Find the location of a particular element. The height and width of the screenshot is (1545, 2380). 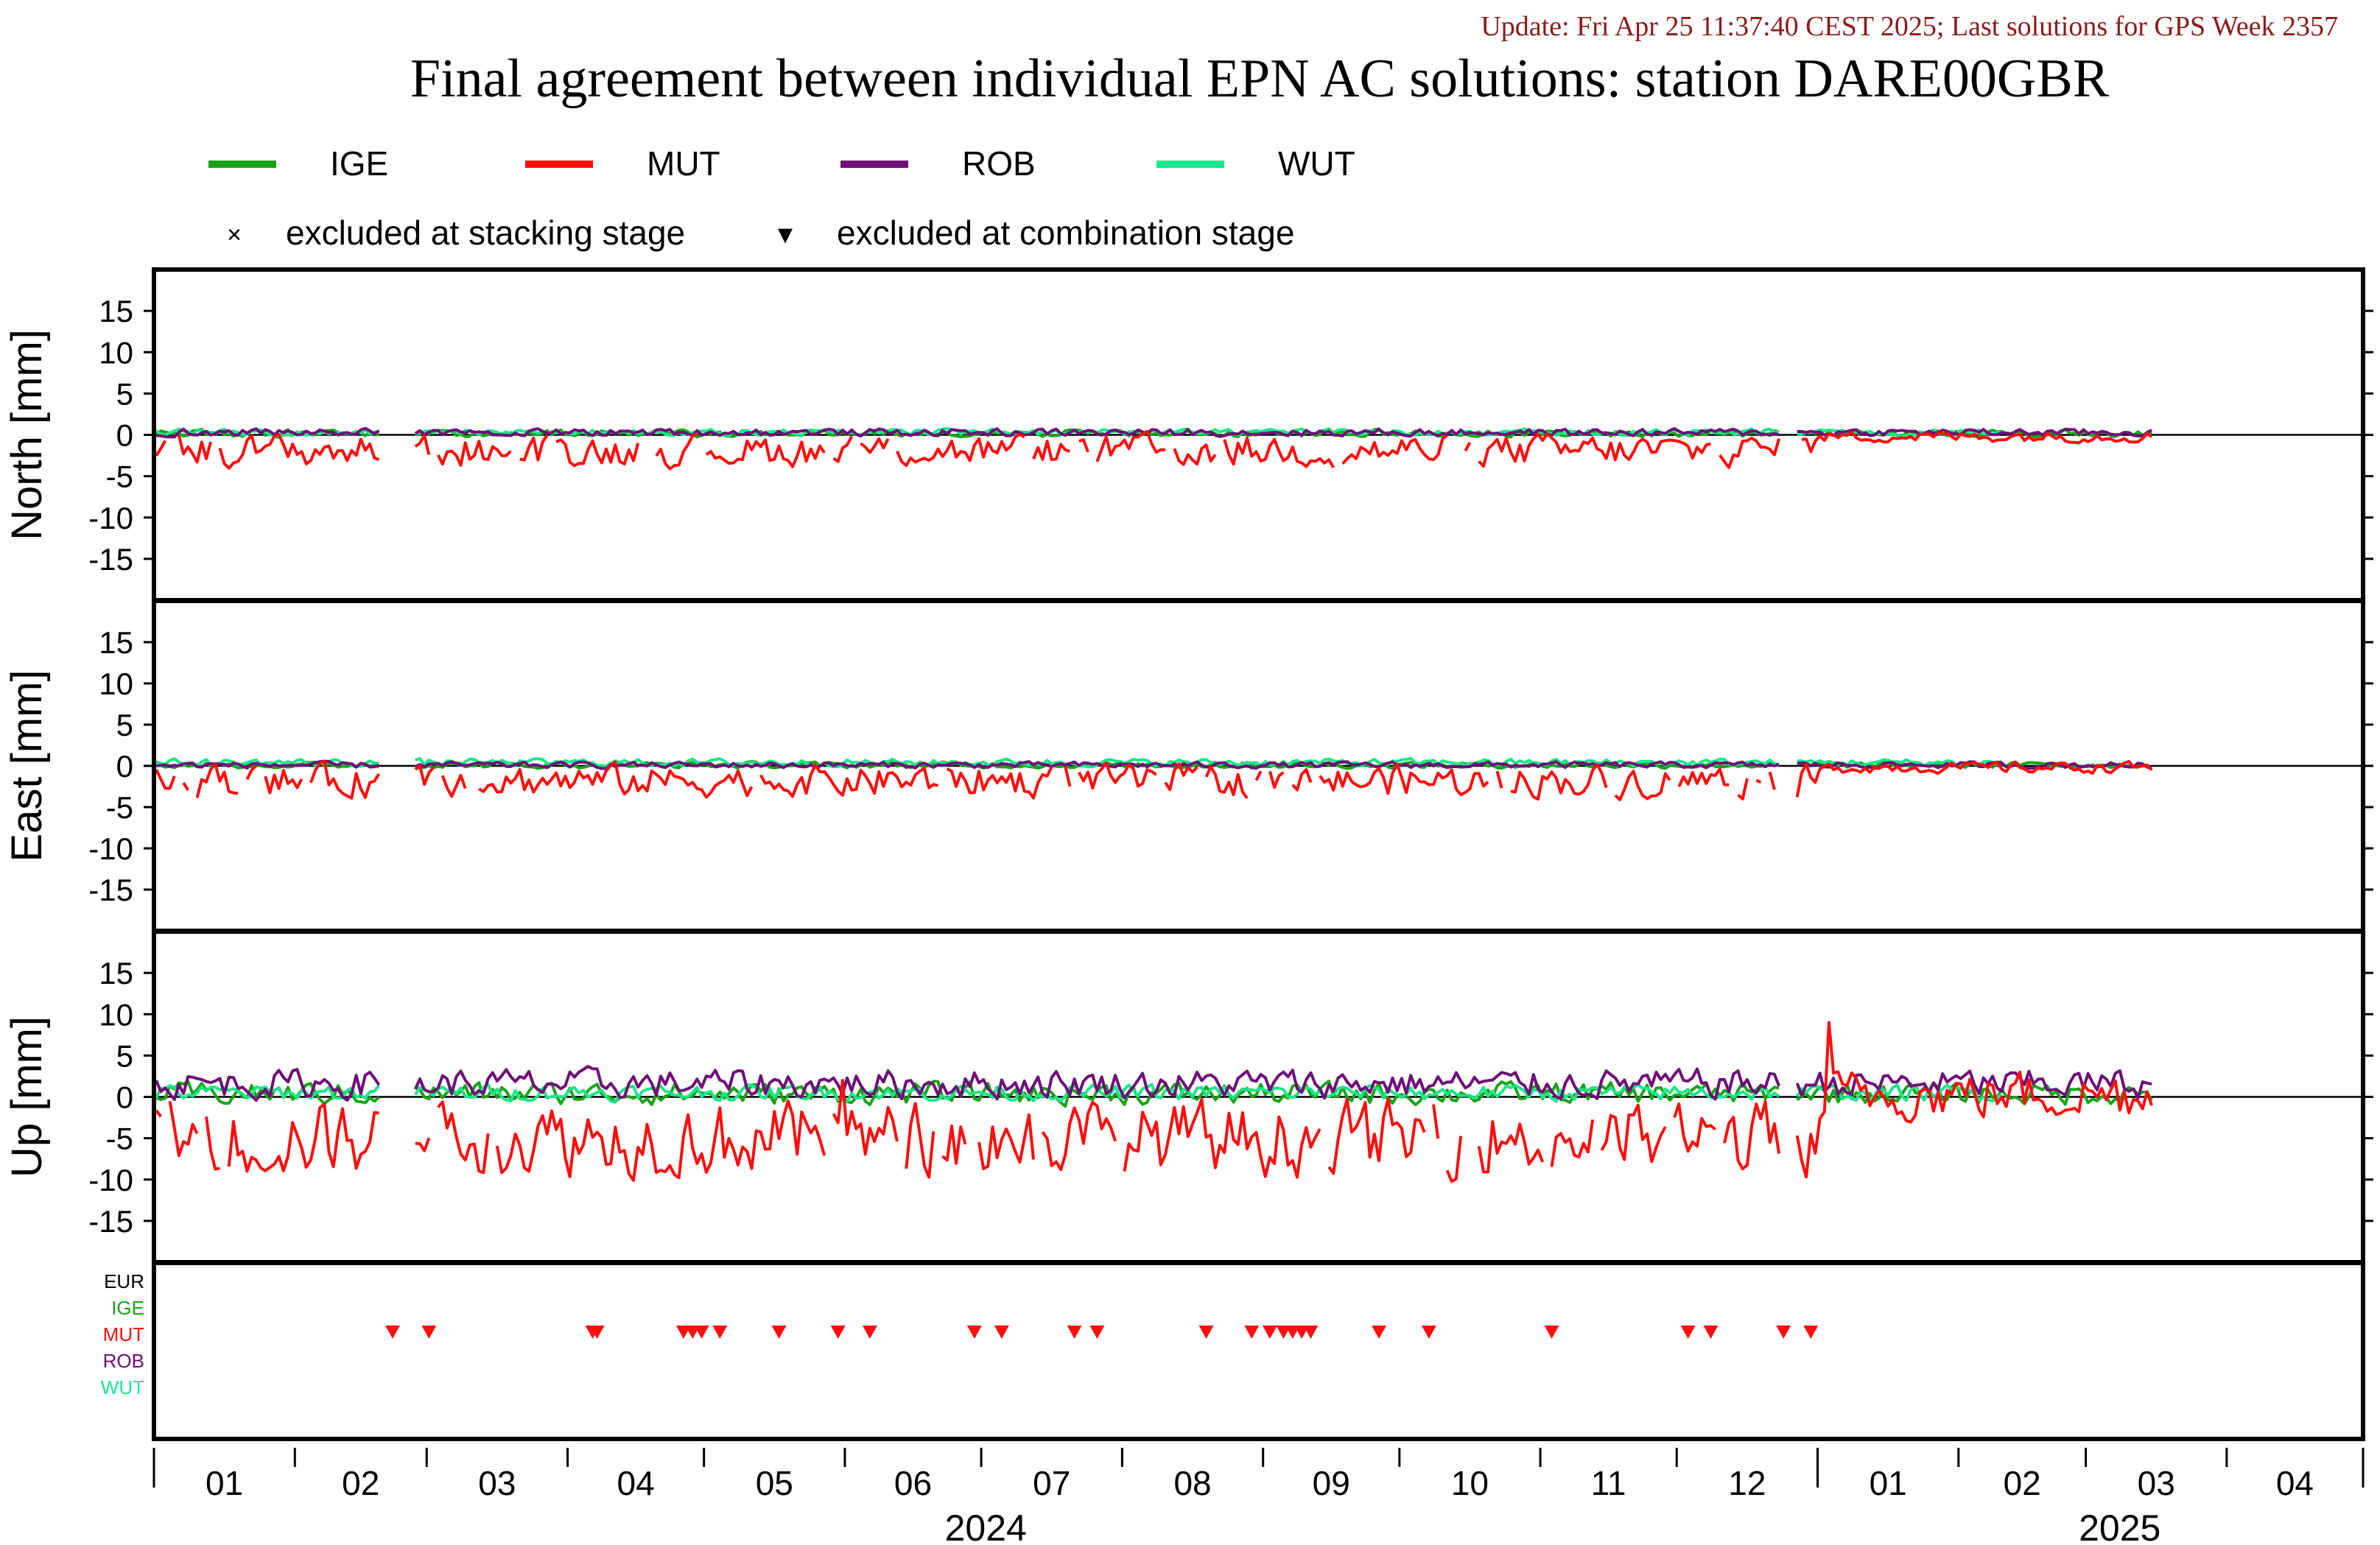

y-axis-label: East [mm] is located at coordinates (27, 766).